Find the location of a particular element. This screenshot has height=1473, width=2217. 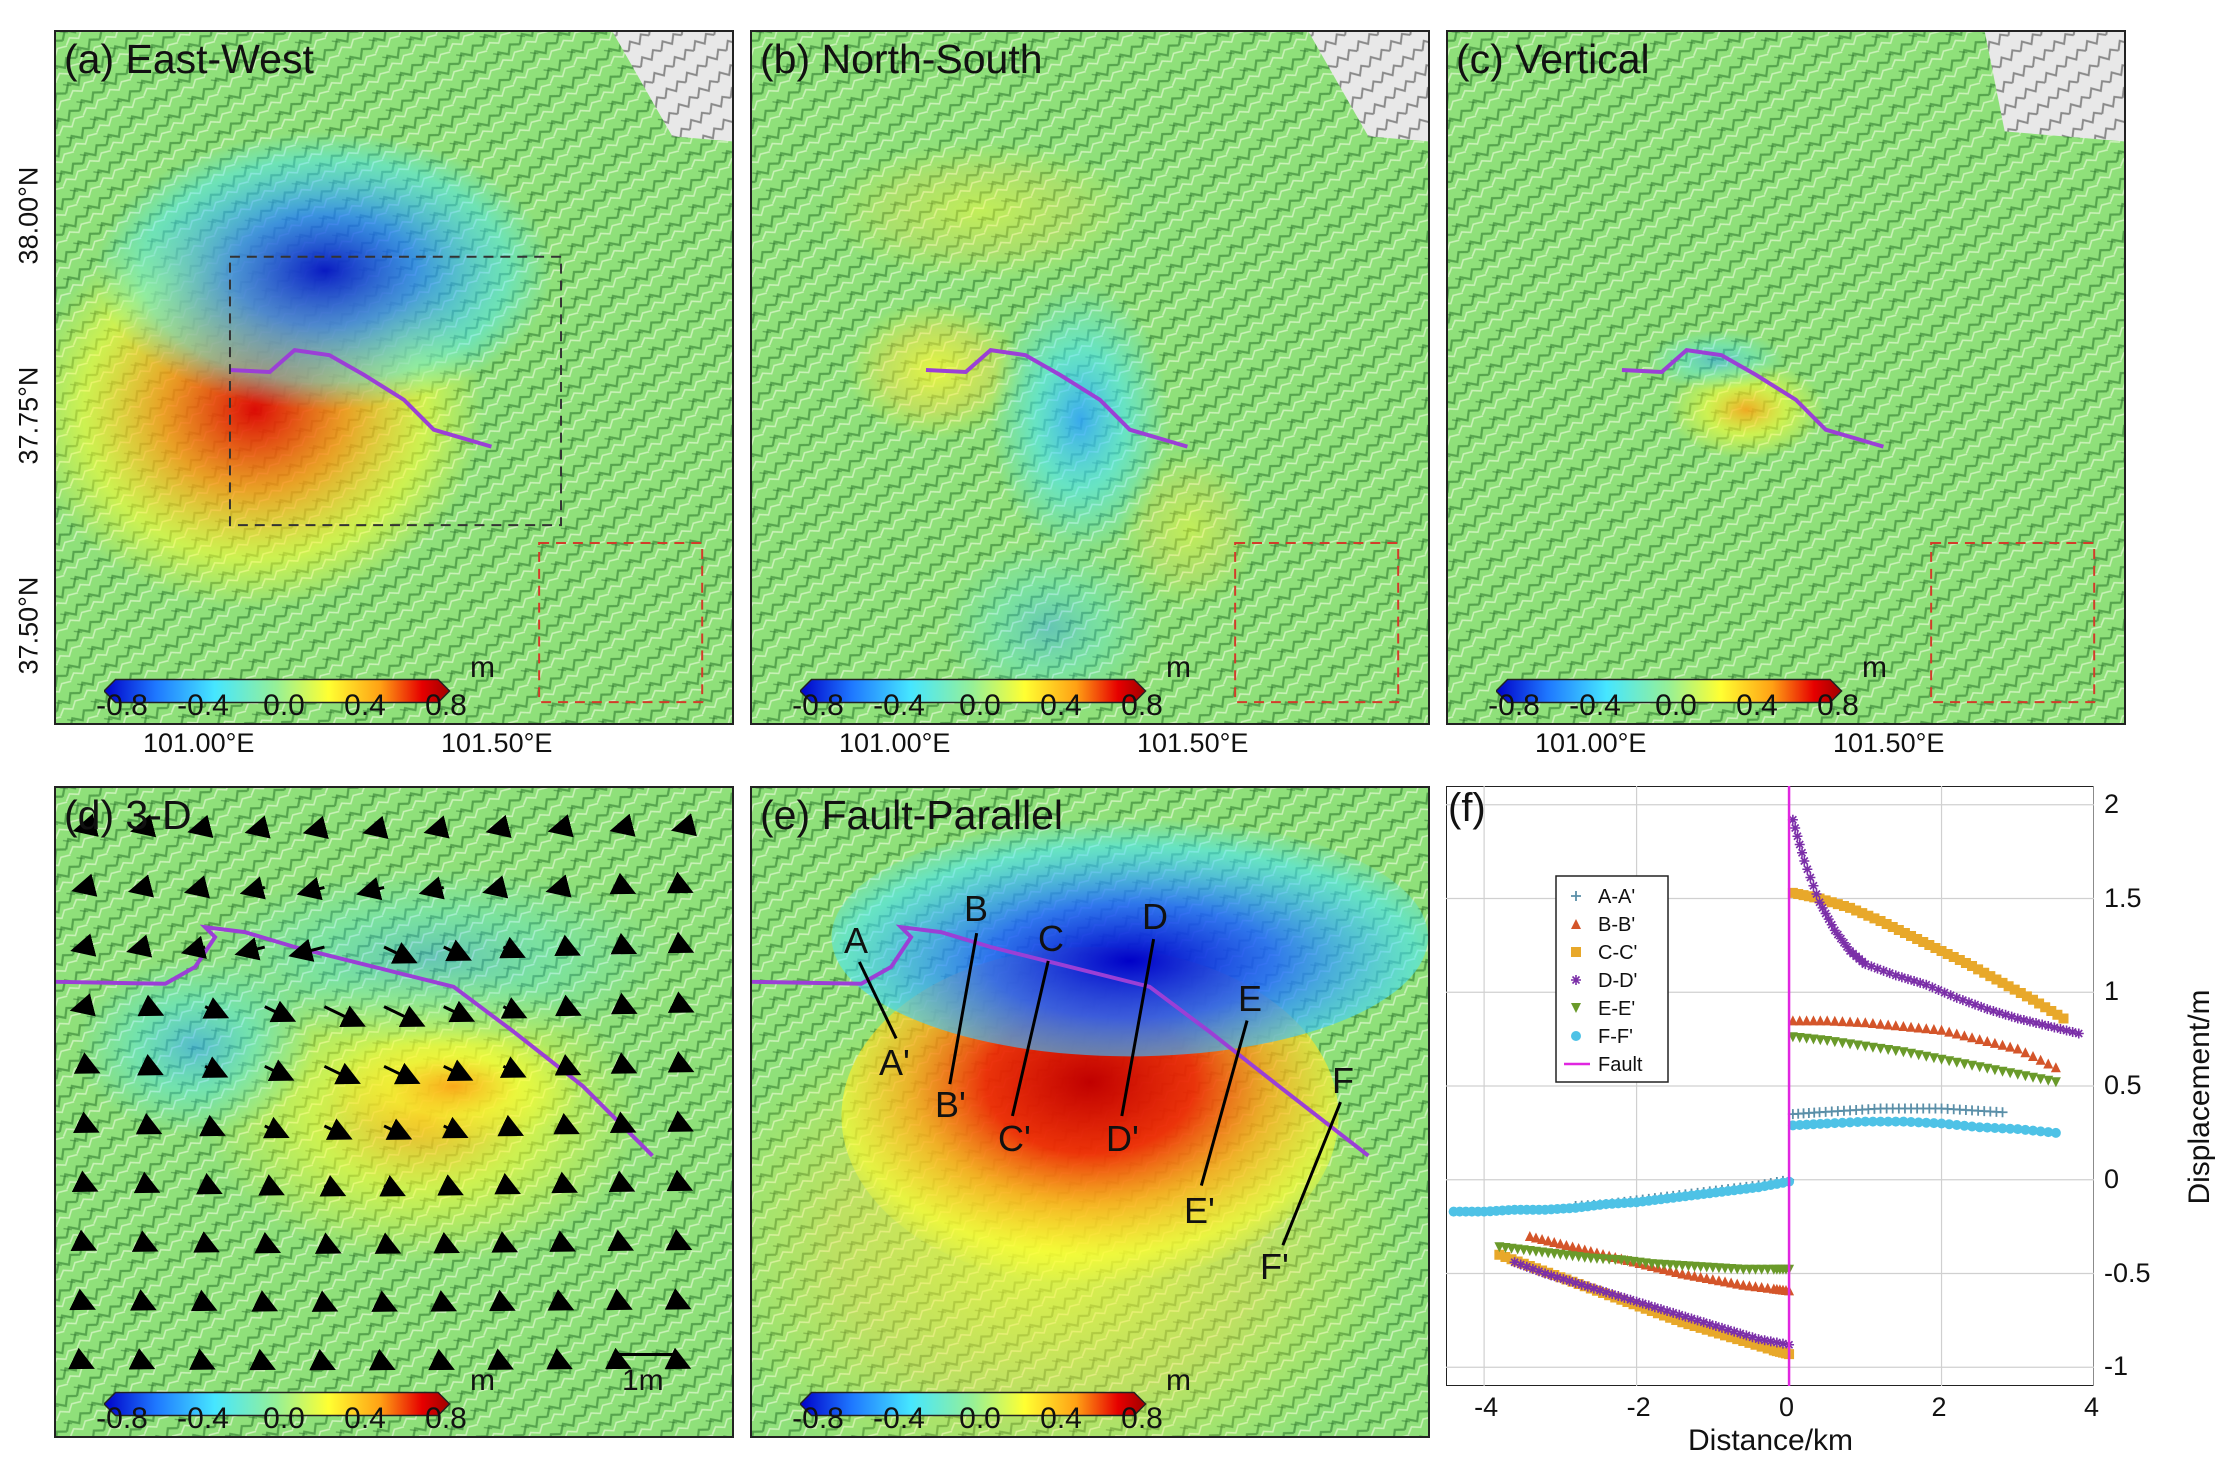

3d-map is located at coordinates (394, 1112).